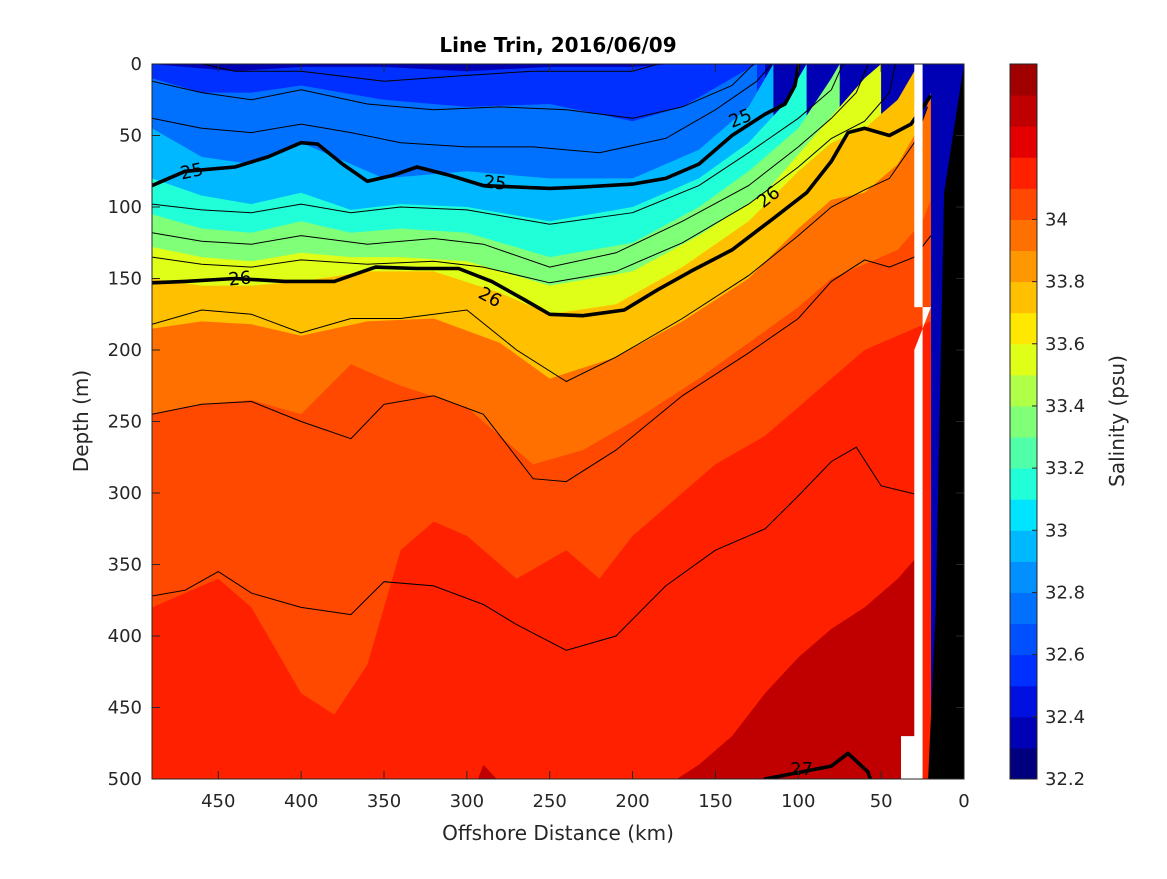 Image resolution: width=1167 pixels, height=879 pixels. What do you see at coordinates (467, 801) in the screenshot?
I see `x-tick-label-300: 300` at bounding box center [467, 801].